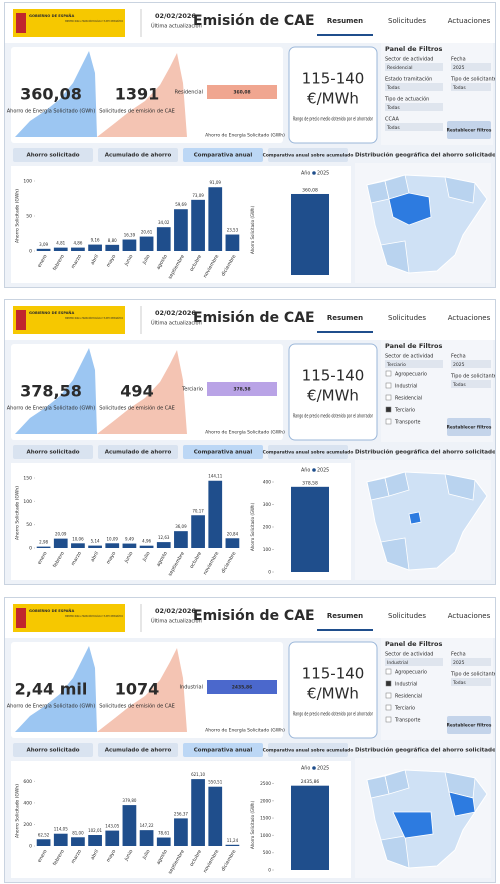 This screenshot has width=500, height=884. I want to click on comparison-bar, so click(310, 529).